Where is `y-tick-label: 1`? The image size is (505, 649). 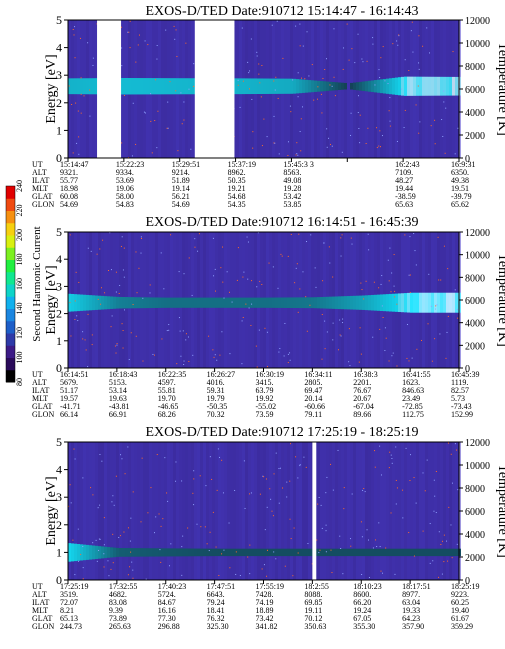 y-tick-label: 1 is located at coordinates (59, 552).